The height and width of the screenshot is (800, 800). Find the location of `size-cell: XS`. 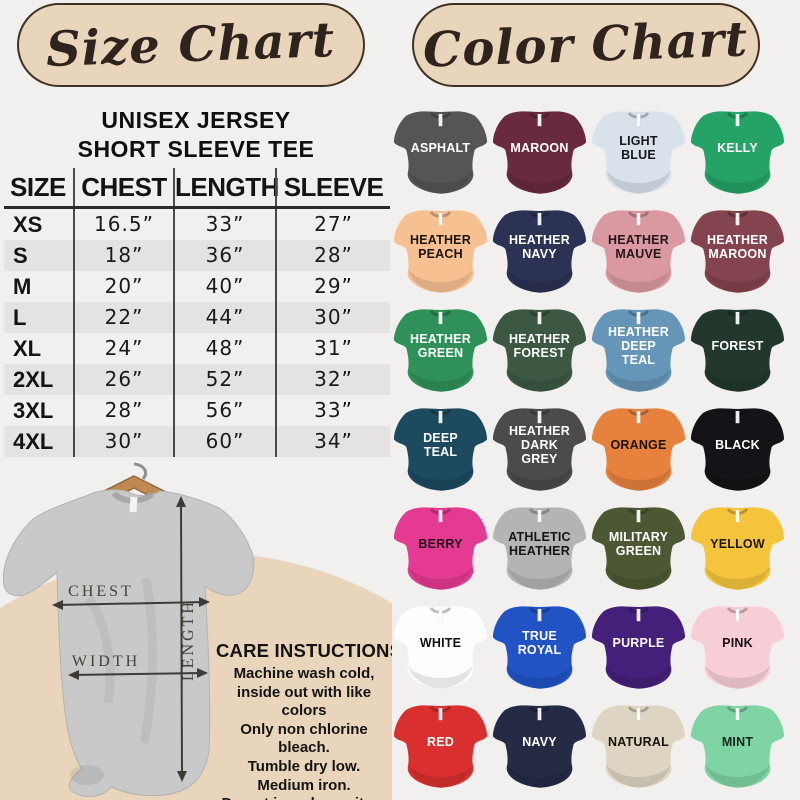

size-cell: XS is located at coordinates (28, 224).